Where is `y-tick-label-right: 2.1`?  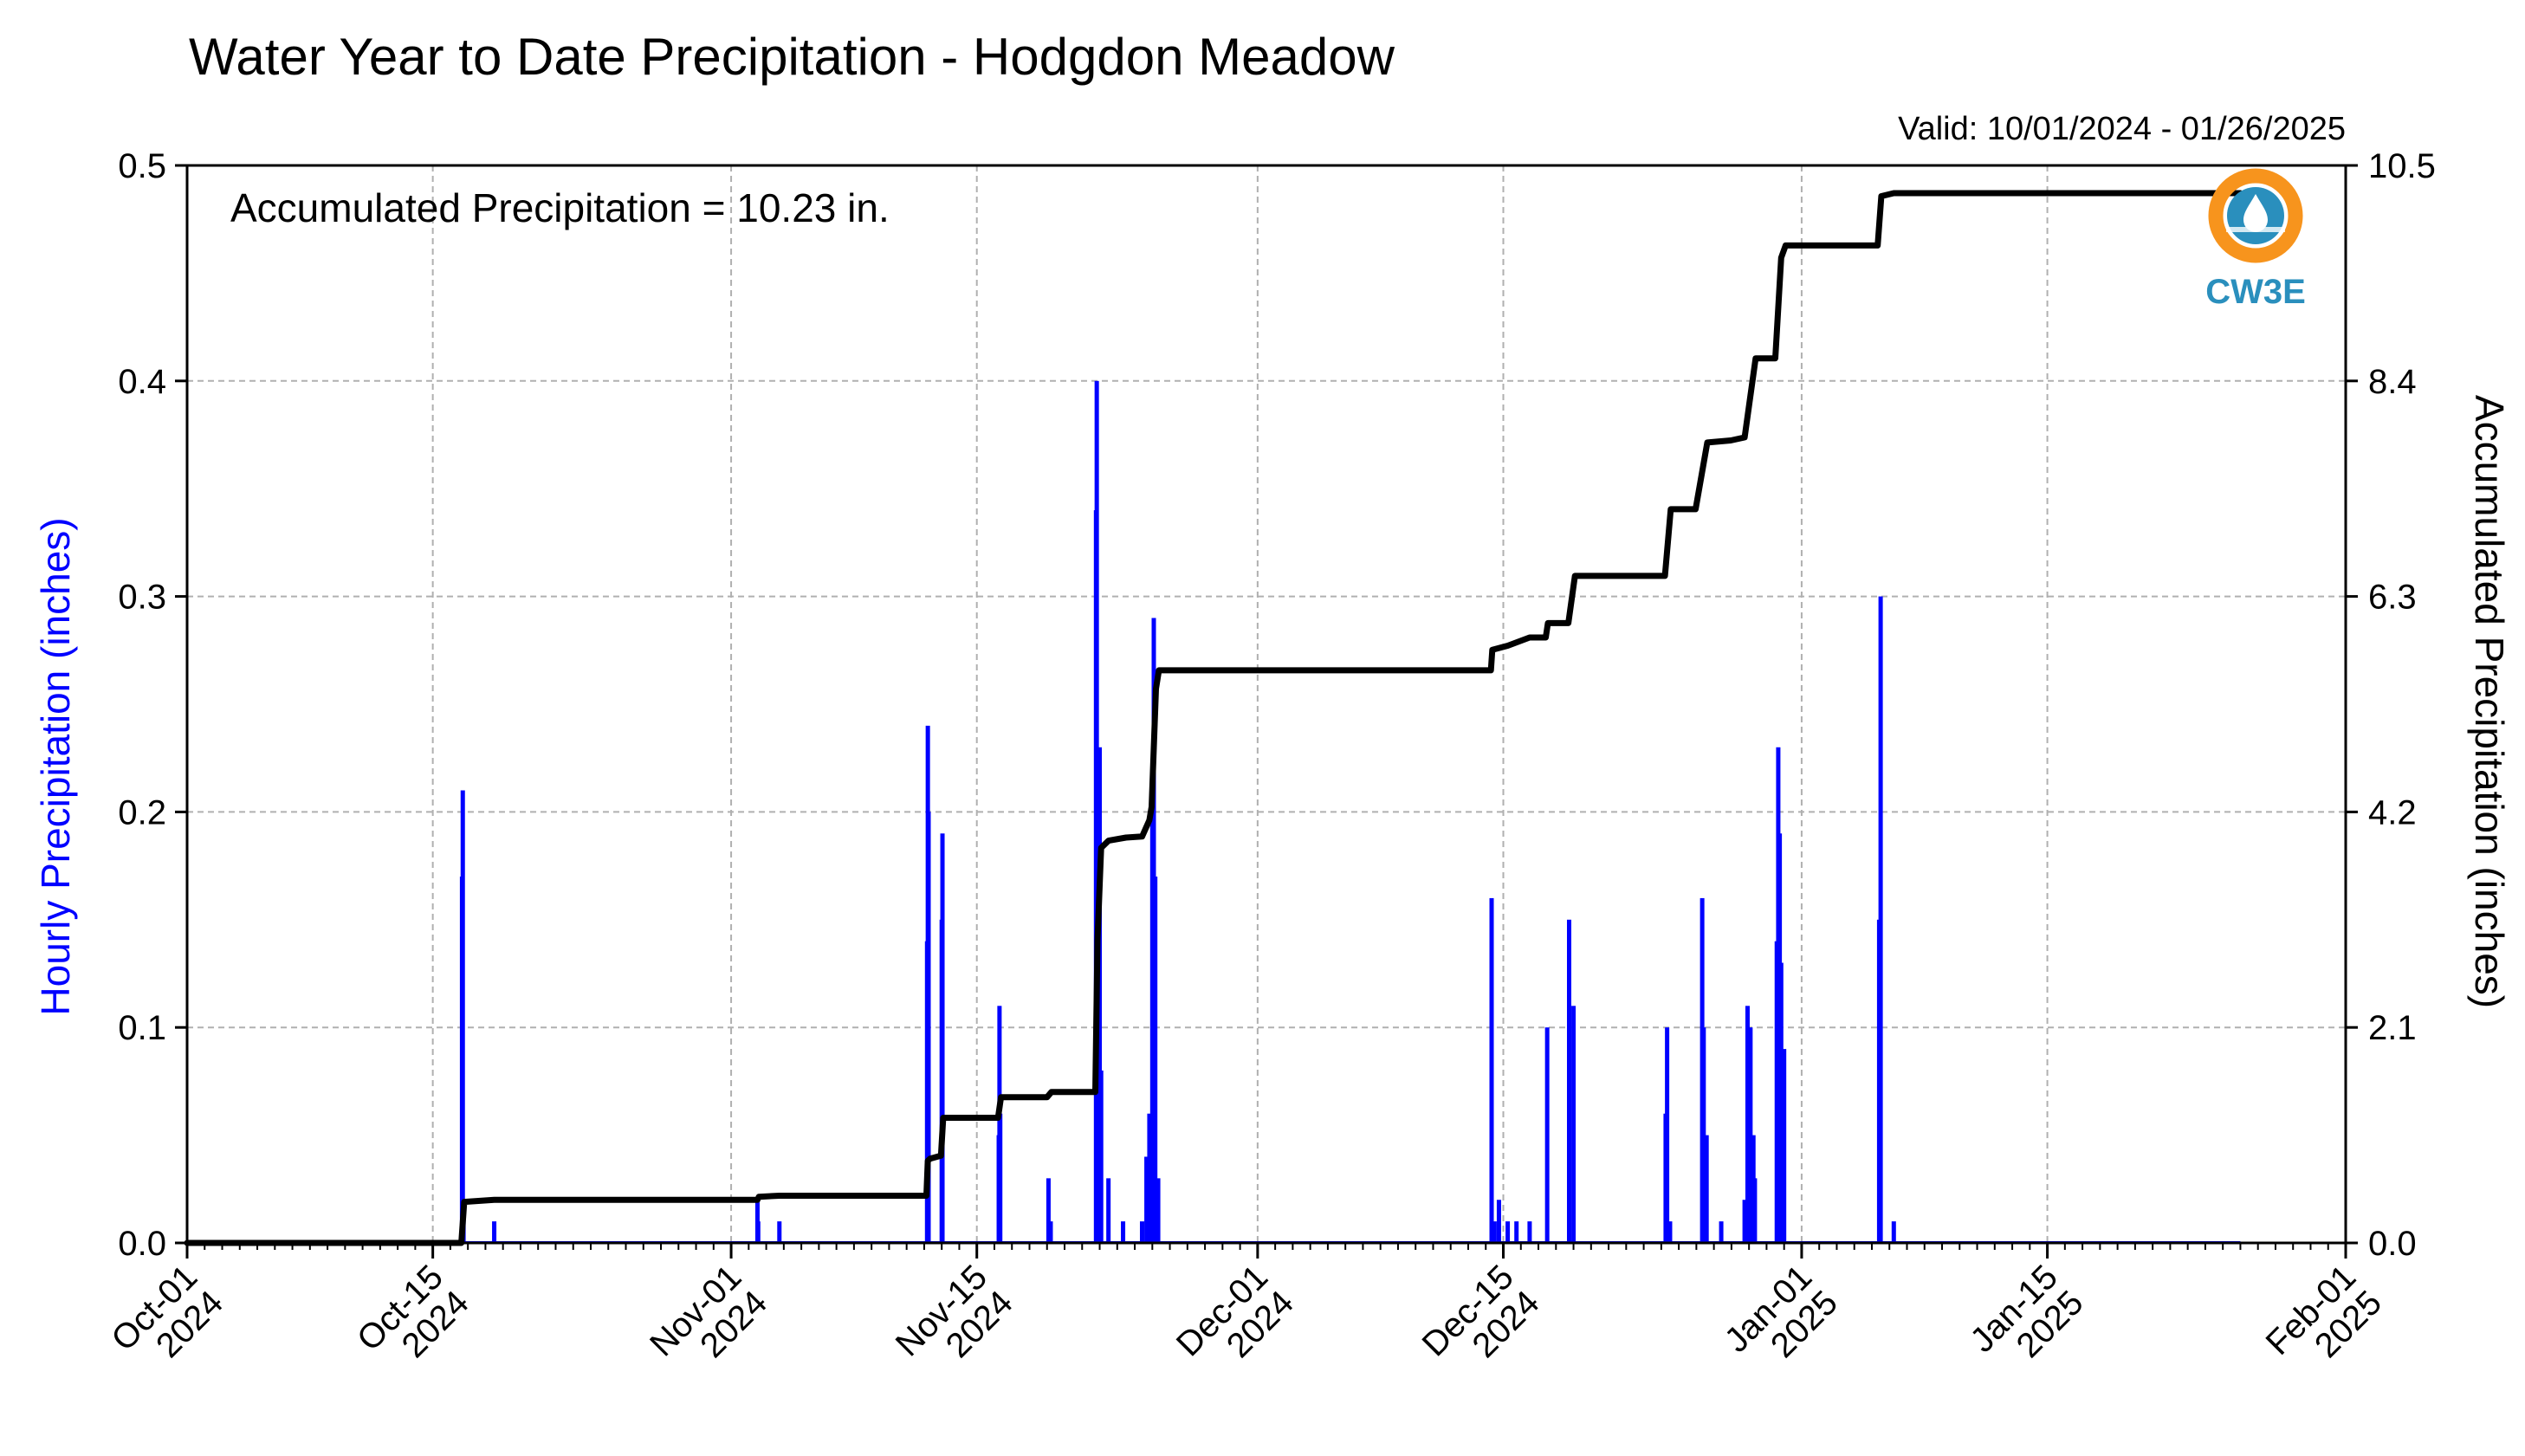 y-tick-label-right: 2.1 is located at coordinates (2392, 1028).